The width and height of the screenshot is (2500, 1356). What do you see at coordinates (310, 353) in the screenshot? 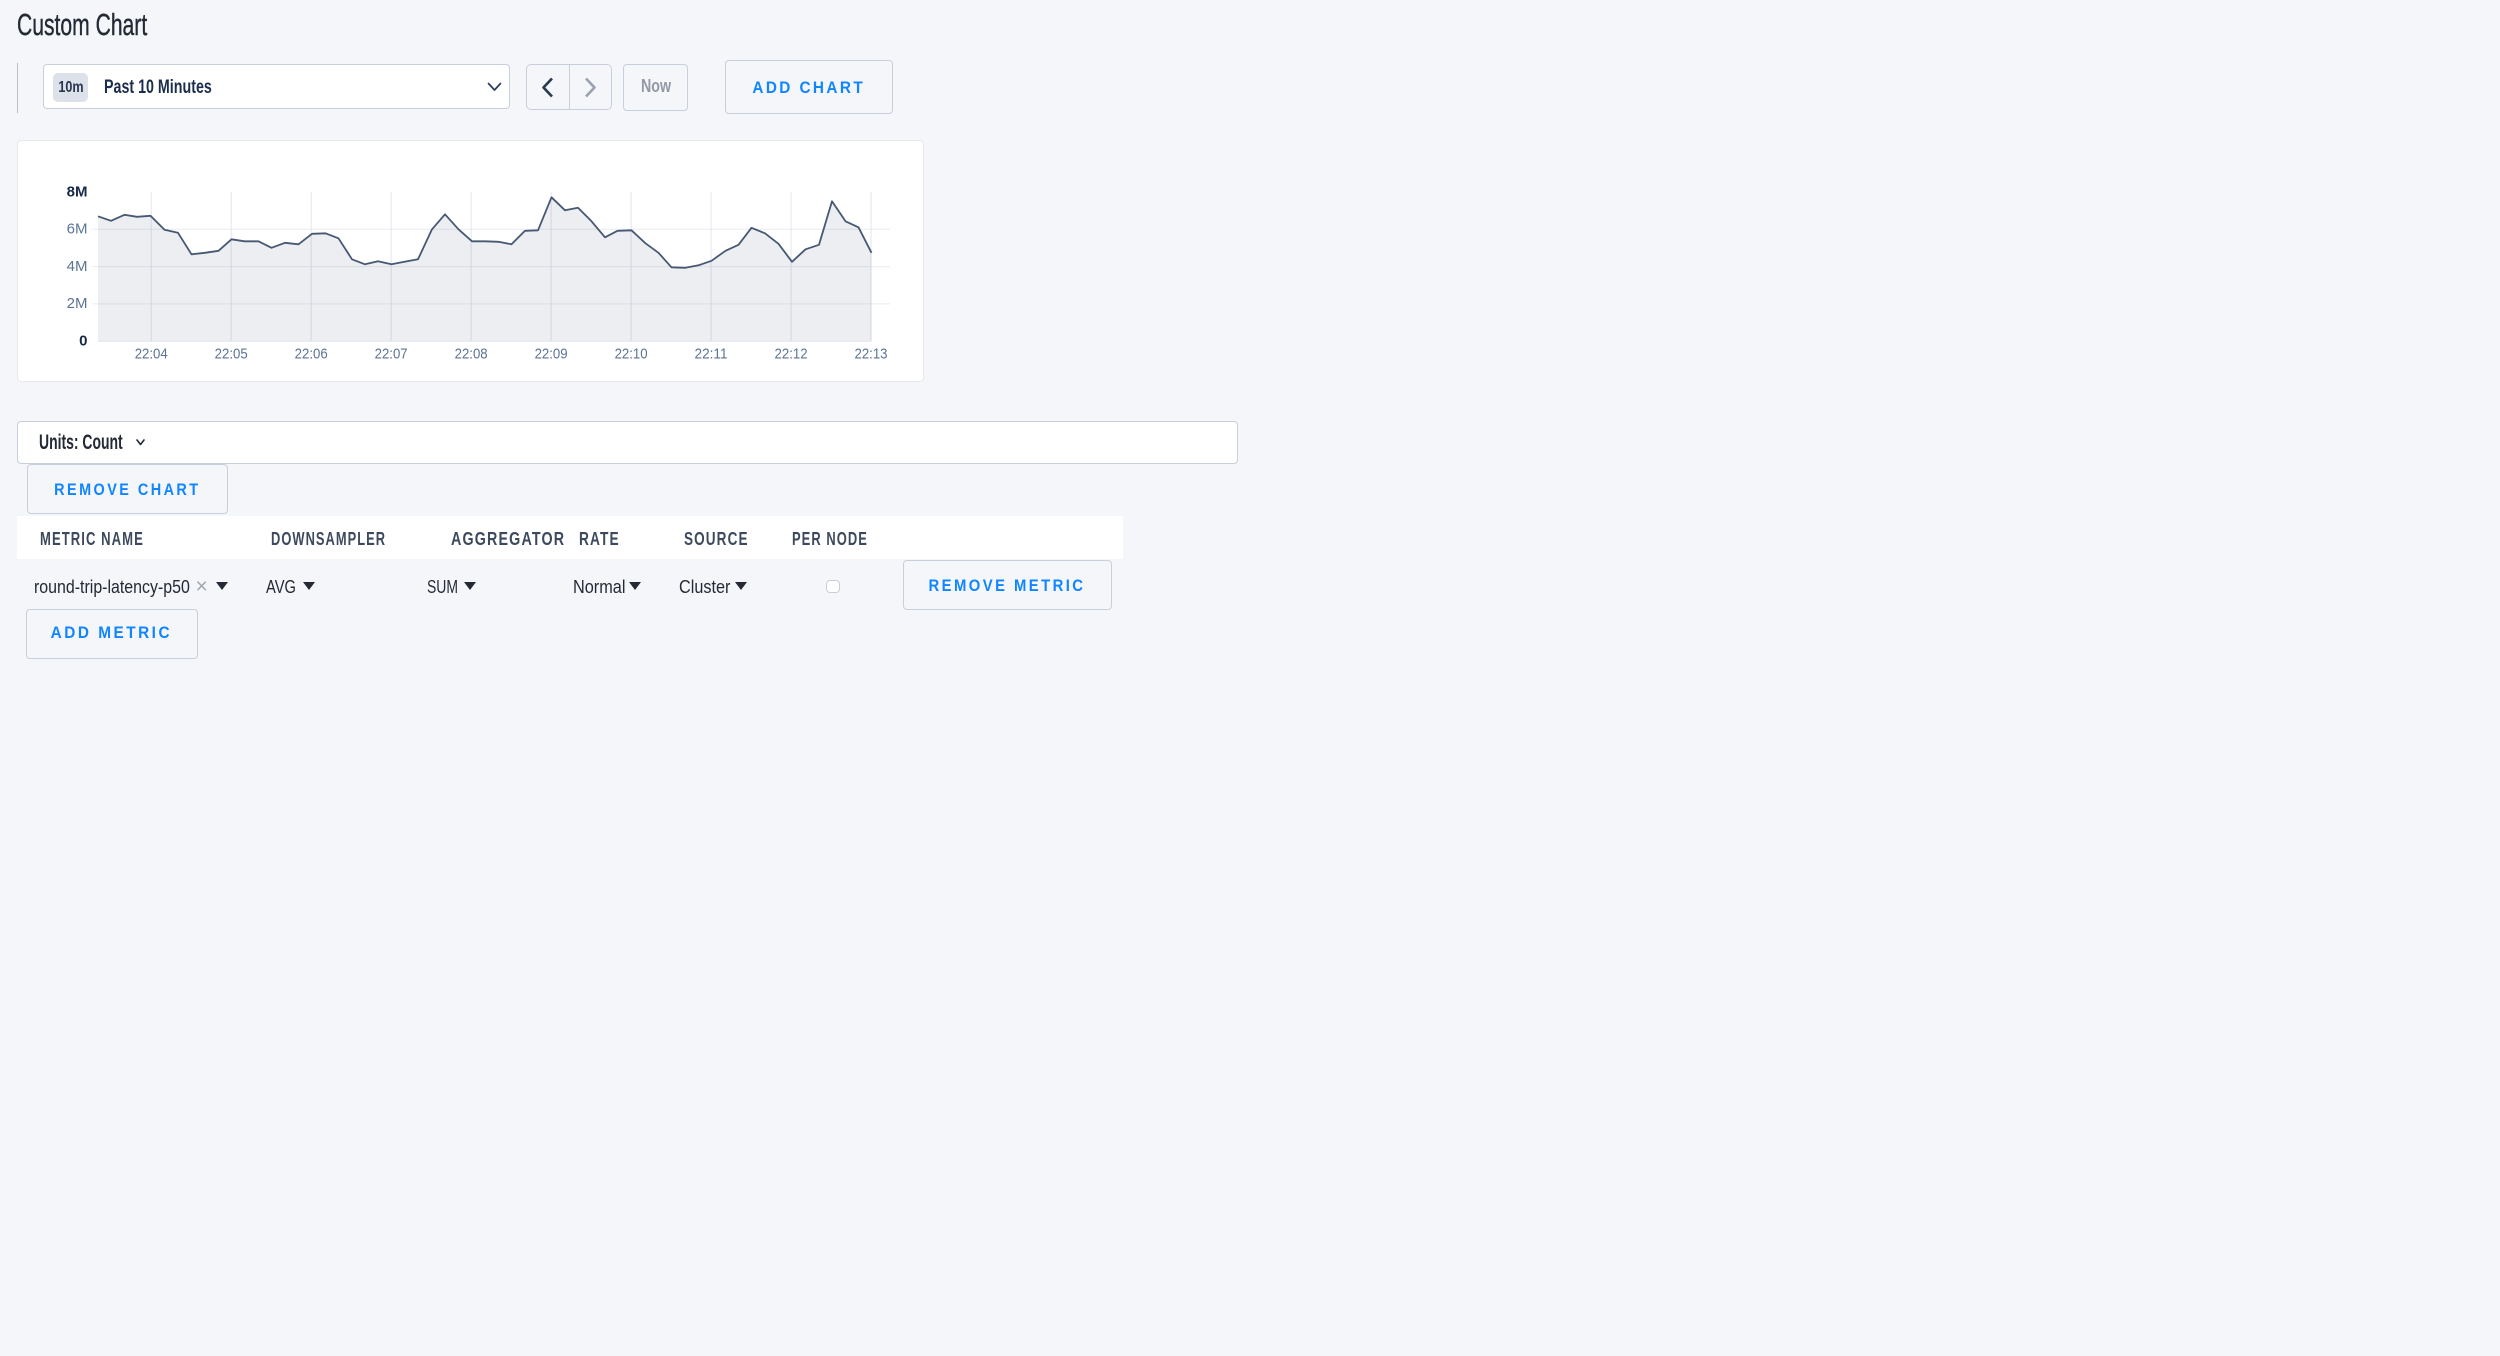
I see `svg-text: 22:06` at bounding box center [310, 353].